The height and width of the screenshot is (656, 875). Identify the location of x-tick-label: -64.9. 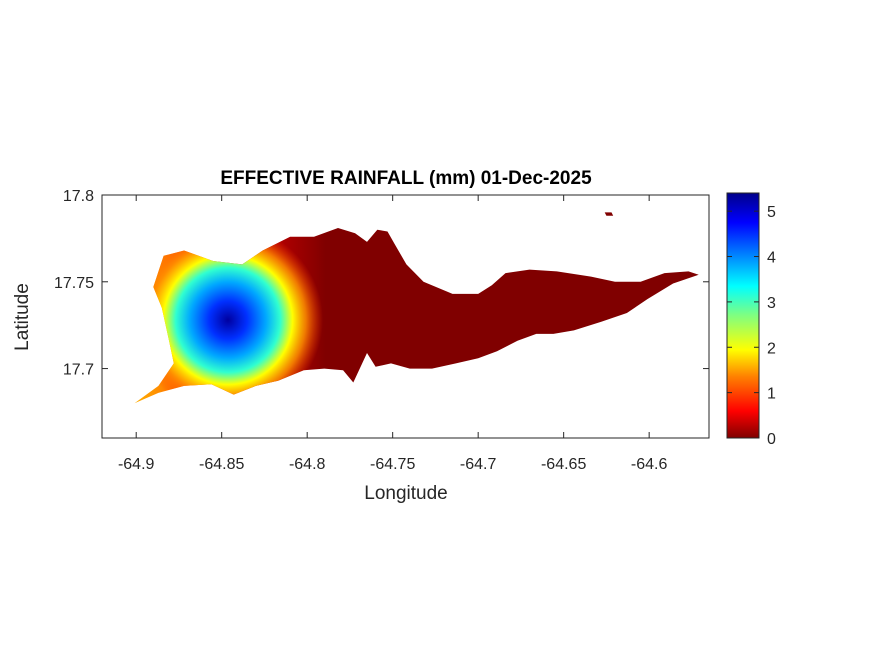
(136, 464).